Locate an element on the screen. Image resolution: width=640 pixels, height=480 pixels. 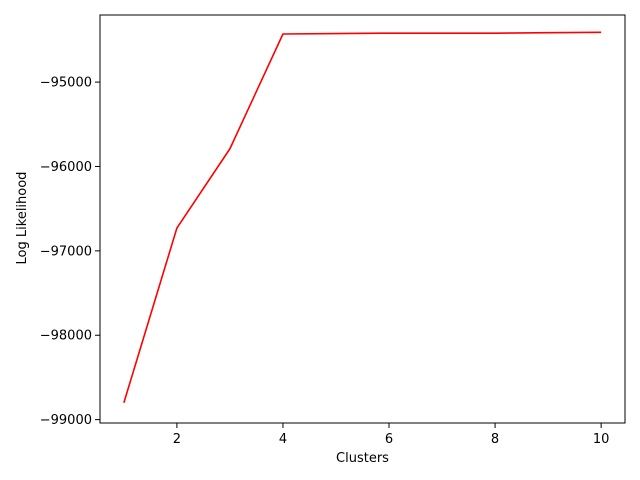
x-tick-label: 6 is located at coordinates (389, 439).